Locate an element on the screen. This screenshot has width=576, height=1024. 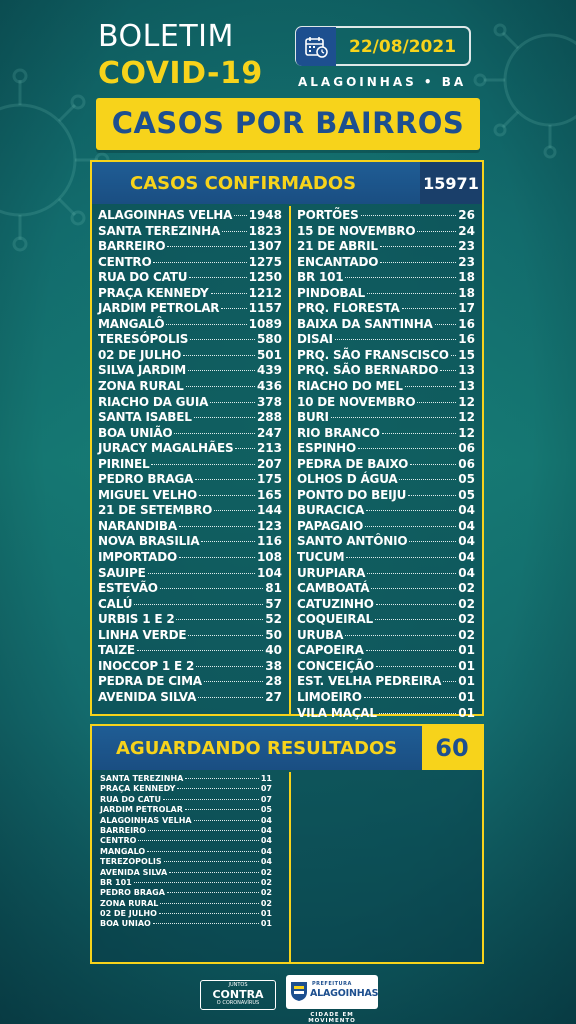
list-item: BAIXA DA SANTINHA 16 is located at coordinates (386, 325).